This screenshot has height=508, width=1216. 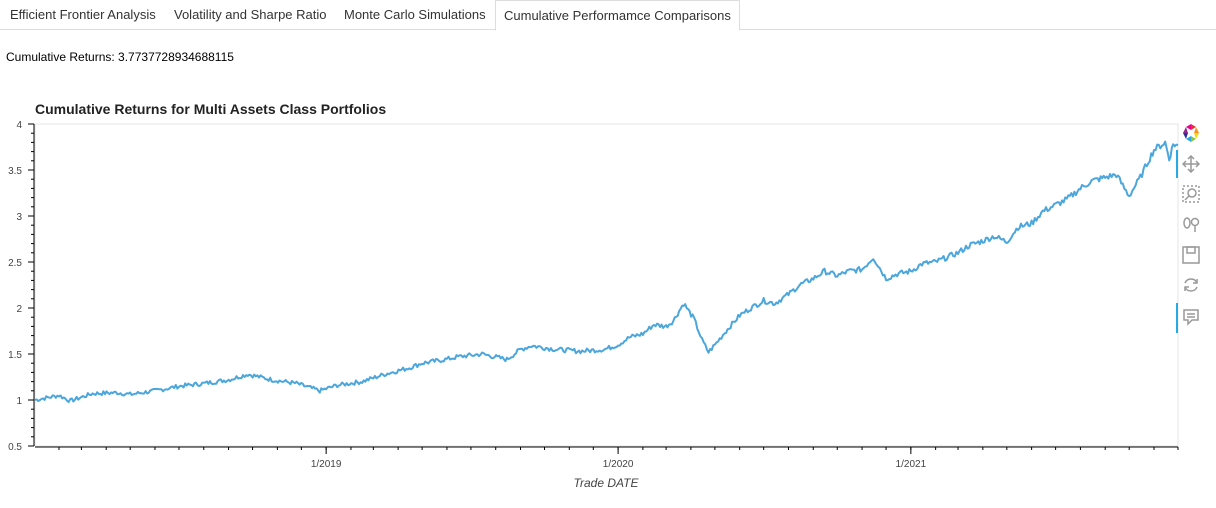 What do you see at coordinates (19, 125) in the screenshot?
I see `y-tick-label: 4` at bounding box center [19, 125].